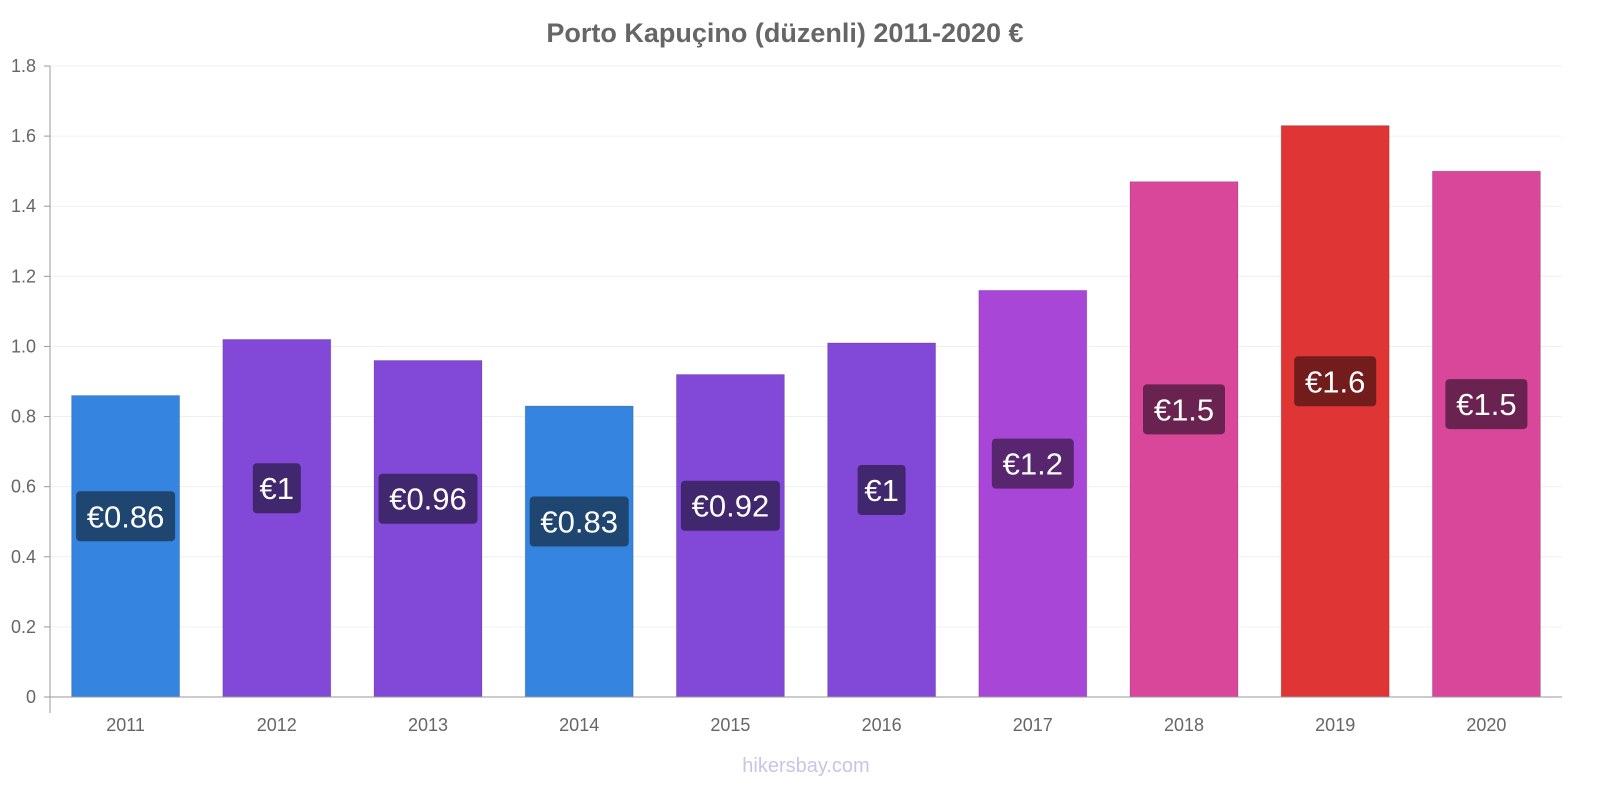 This screenshot has width=1600, height=800. What do you see at coordinates (31, 697) in the screenshot?
I see `y-tick-label: 0` at bounding box center [31, 697].